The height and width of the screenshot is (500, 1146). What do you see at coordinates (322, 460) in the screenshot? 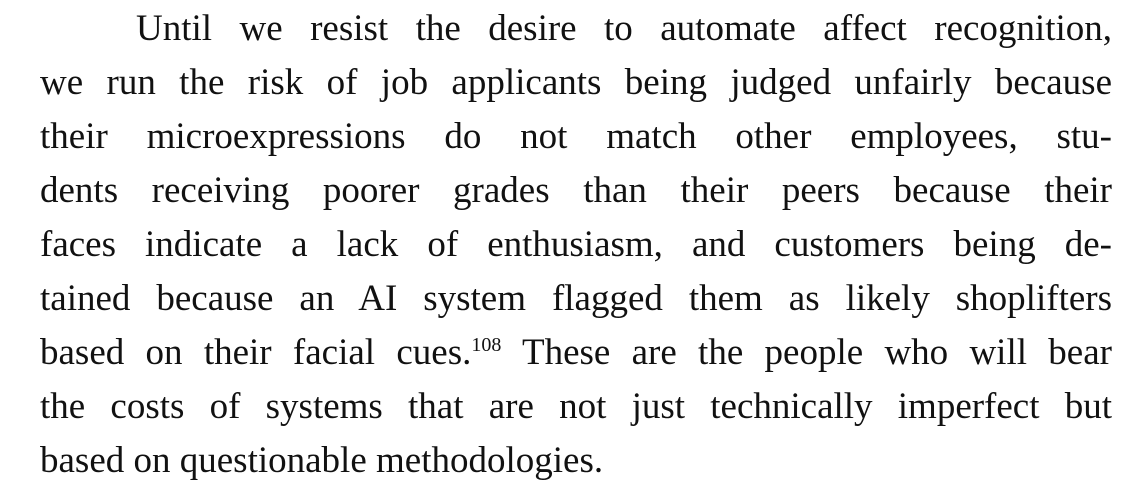
I see `paragraph-line: based on questionable methodologies.` at bounding box center [322, 460].